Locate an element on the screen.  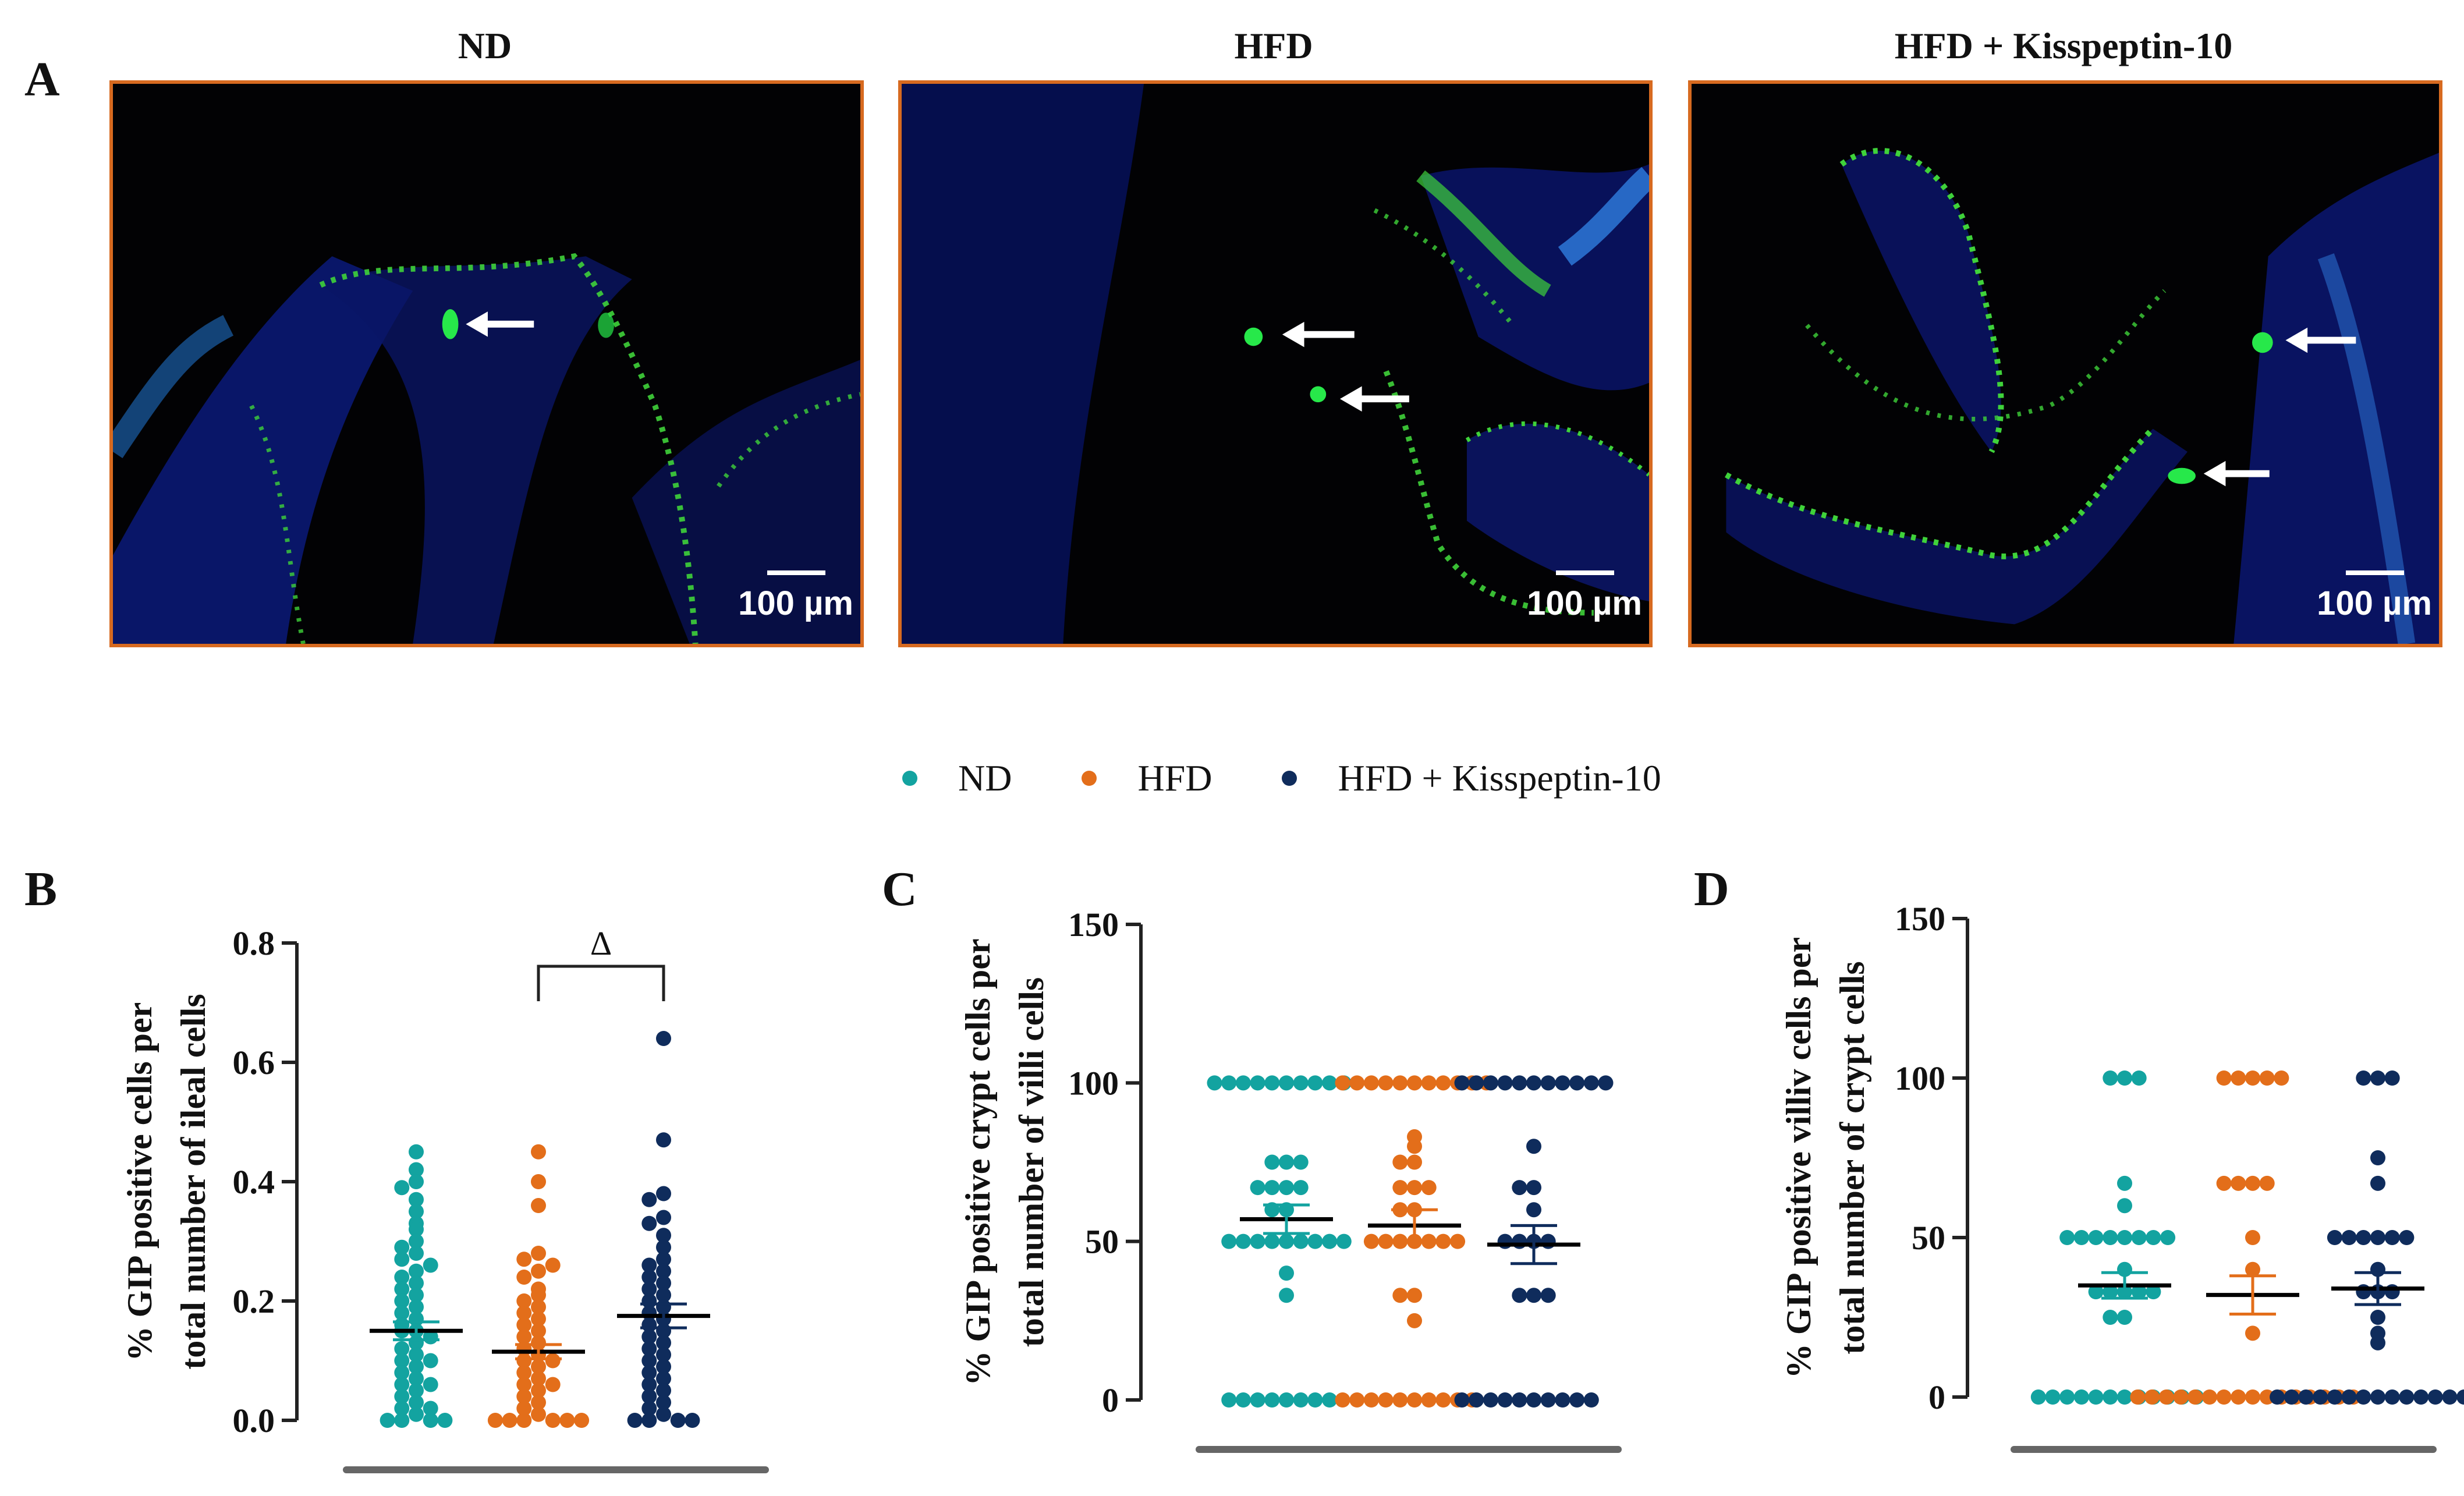
micrograph-hfd-kisspeptin: 100 µm is located at coordinates (2065, 364).